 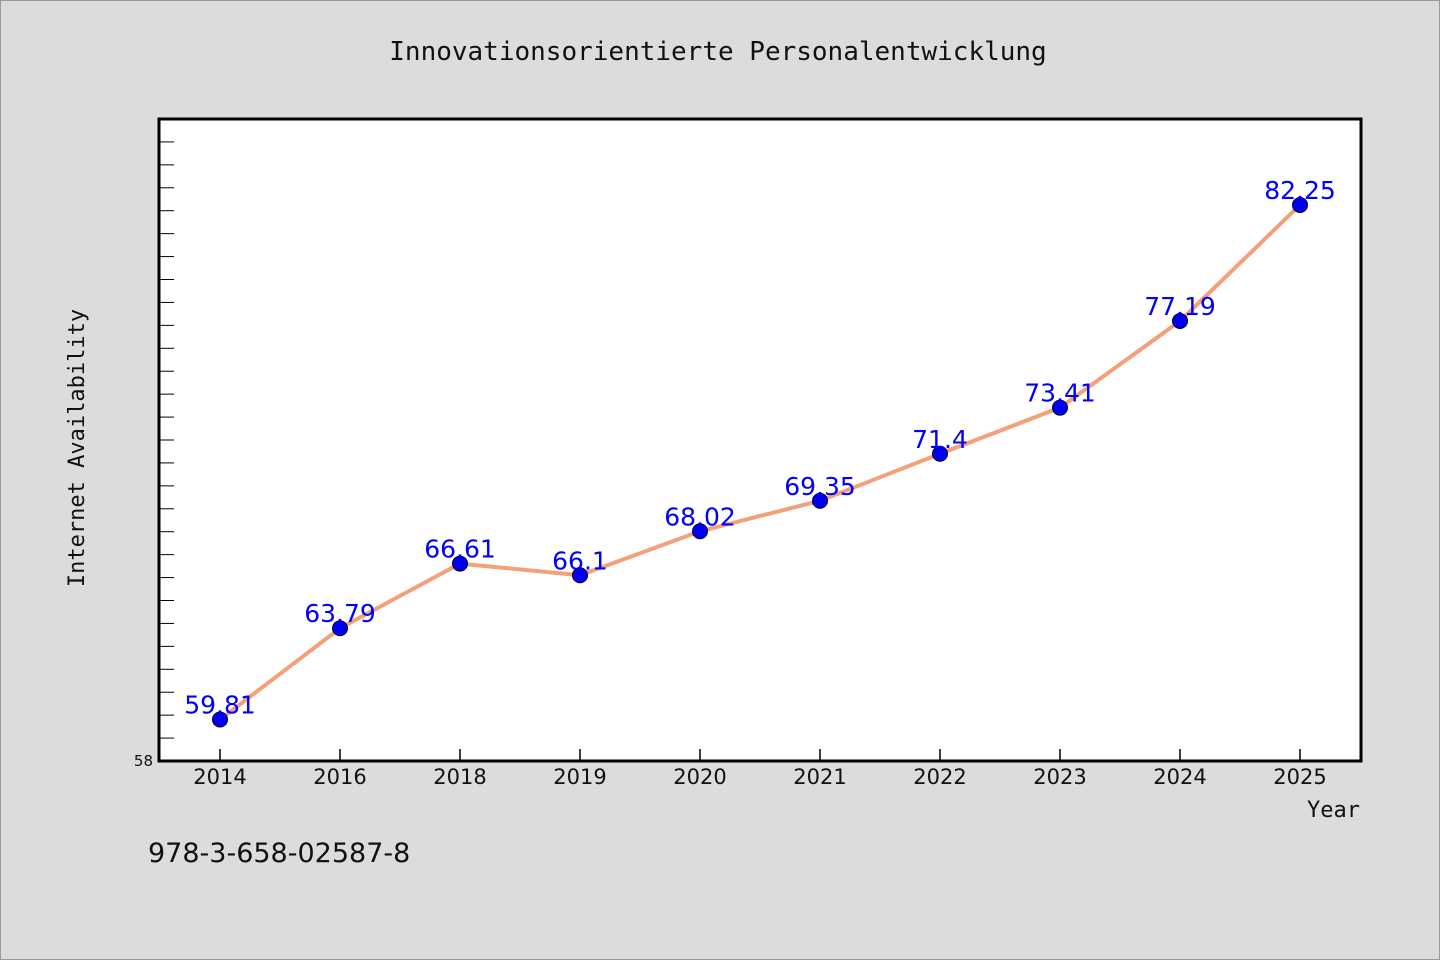 I want to click on x-axis-tick-labels: 2014 2016 2018 2019 2020 2021 2022 2023 2024 2025, so click(x=759, y=777).